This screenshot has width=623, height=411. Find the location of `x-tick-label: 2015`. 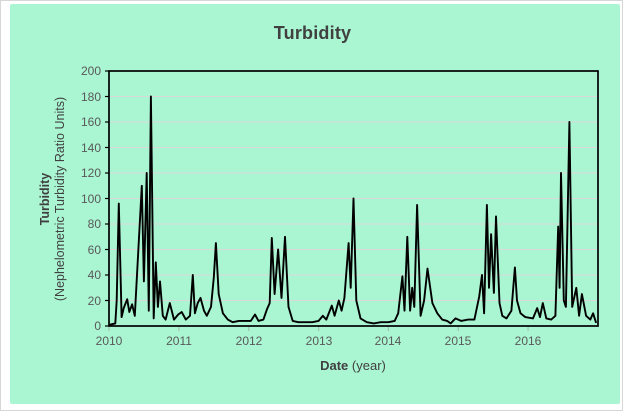

x-tick-label: 2015 is located at coordinates (458, 341).